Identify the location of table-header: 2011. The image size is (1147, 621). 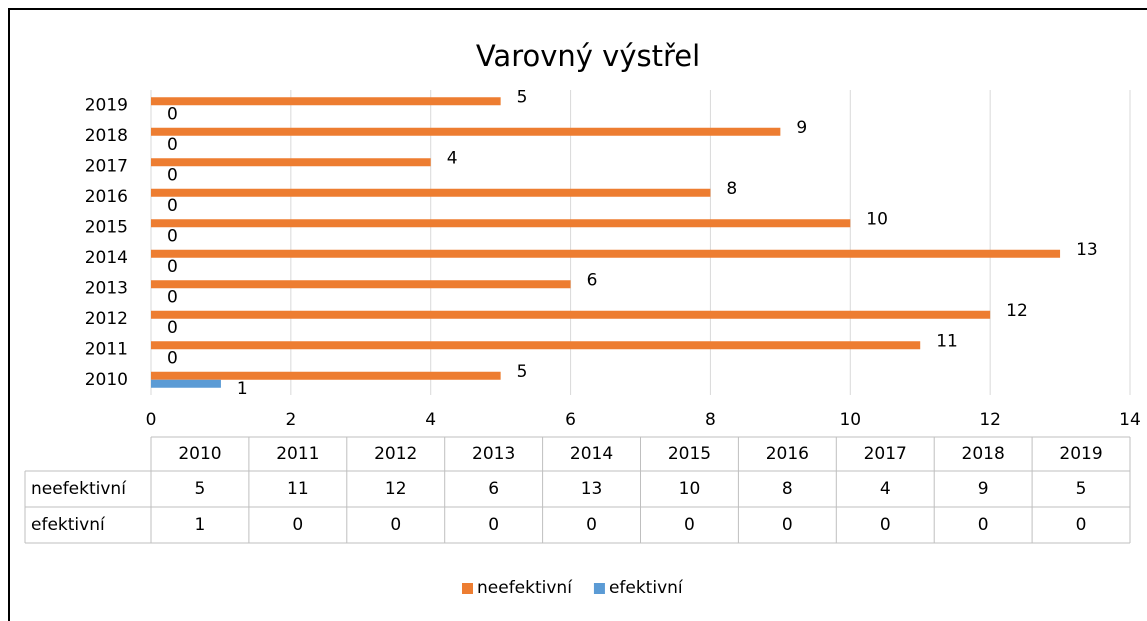
(297, 454).